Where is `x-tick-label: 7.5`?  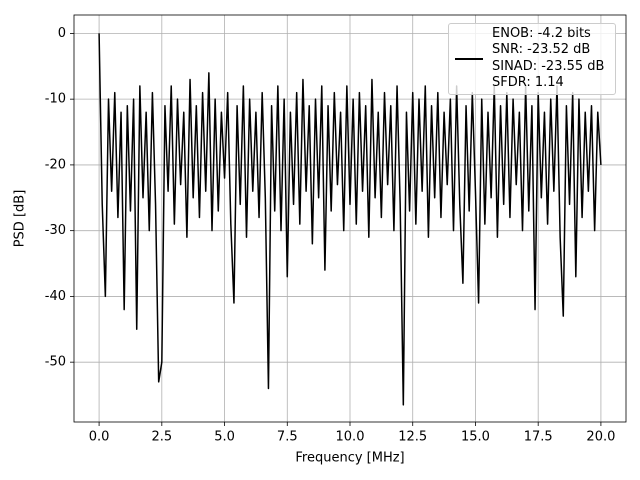
x-tick-label: 7.5 is located at coordinates (287, 437).